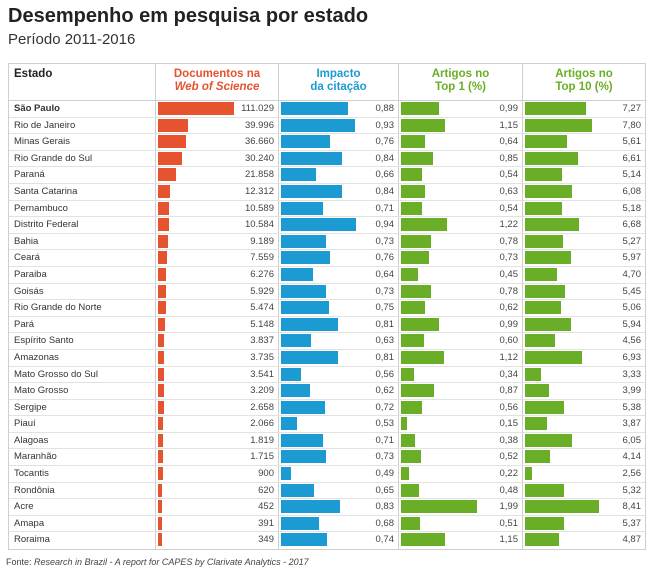 This screenshot has height=570, width=650. What do you see at coordinates (339, 391) in the screenshot?
I see `impacto-cell: 0,62` at bounding box center [339, 391].